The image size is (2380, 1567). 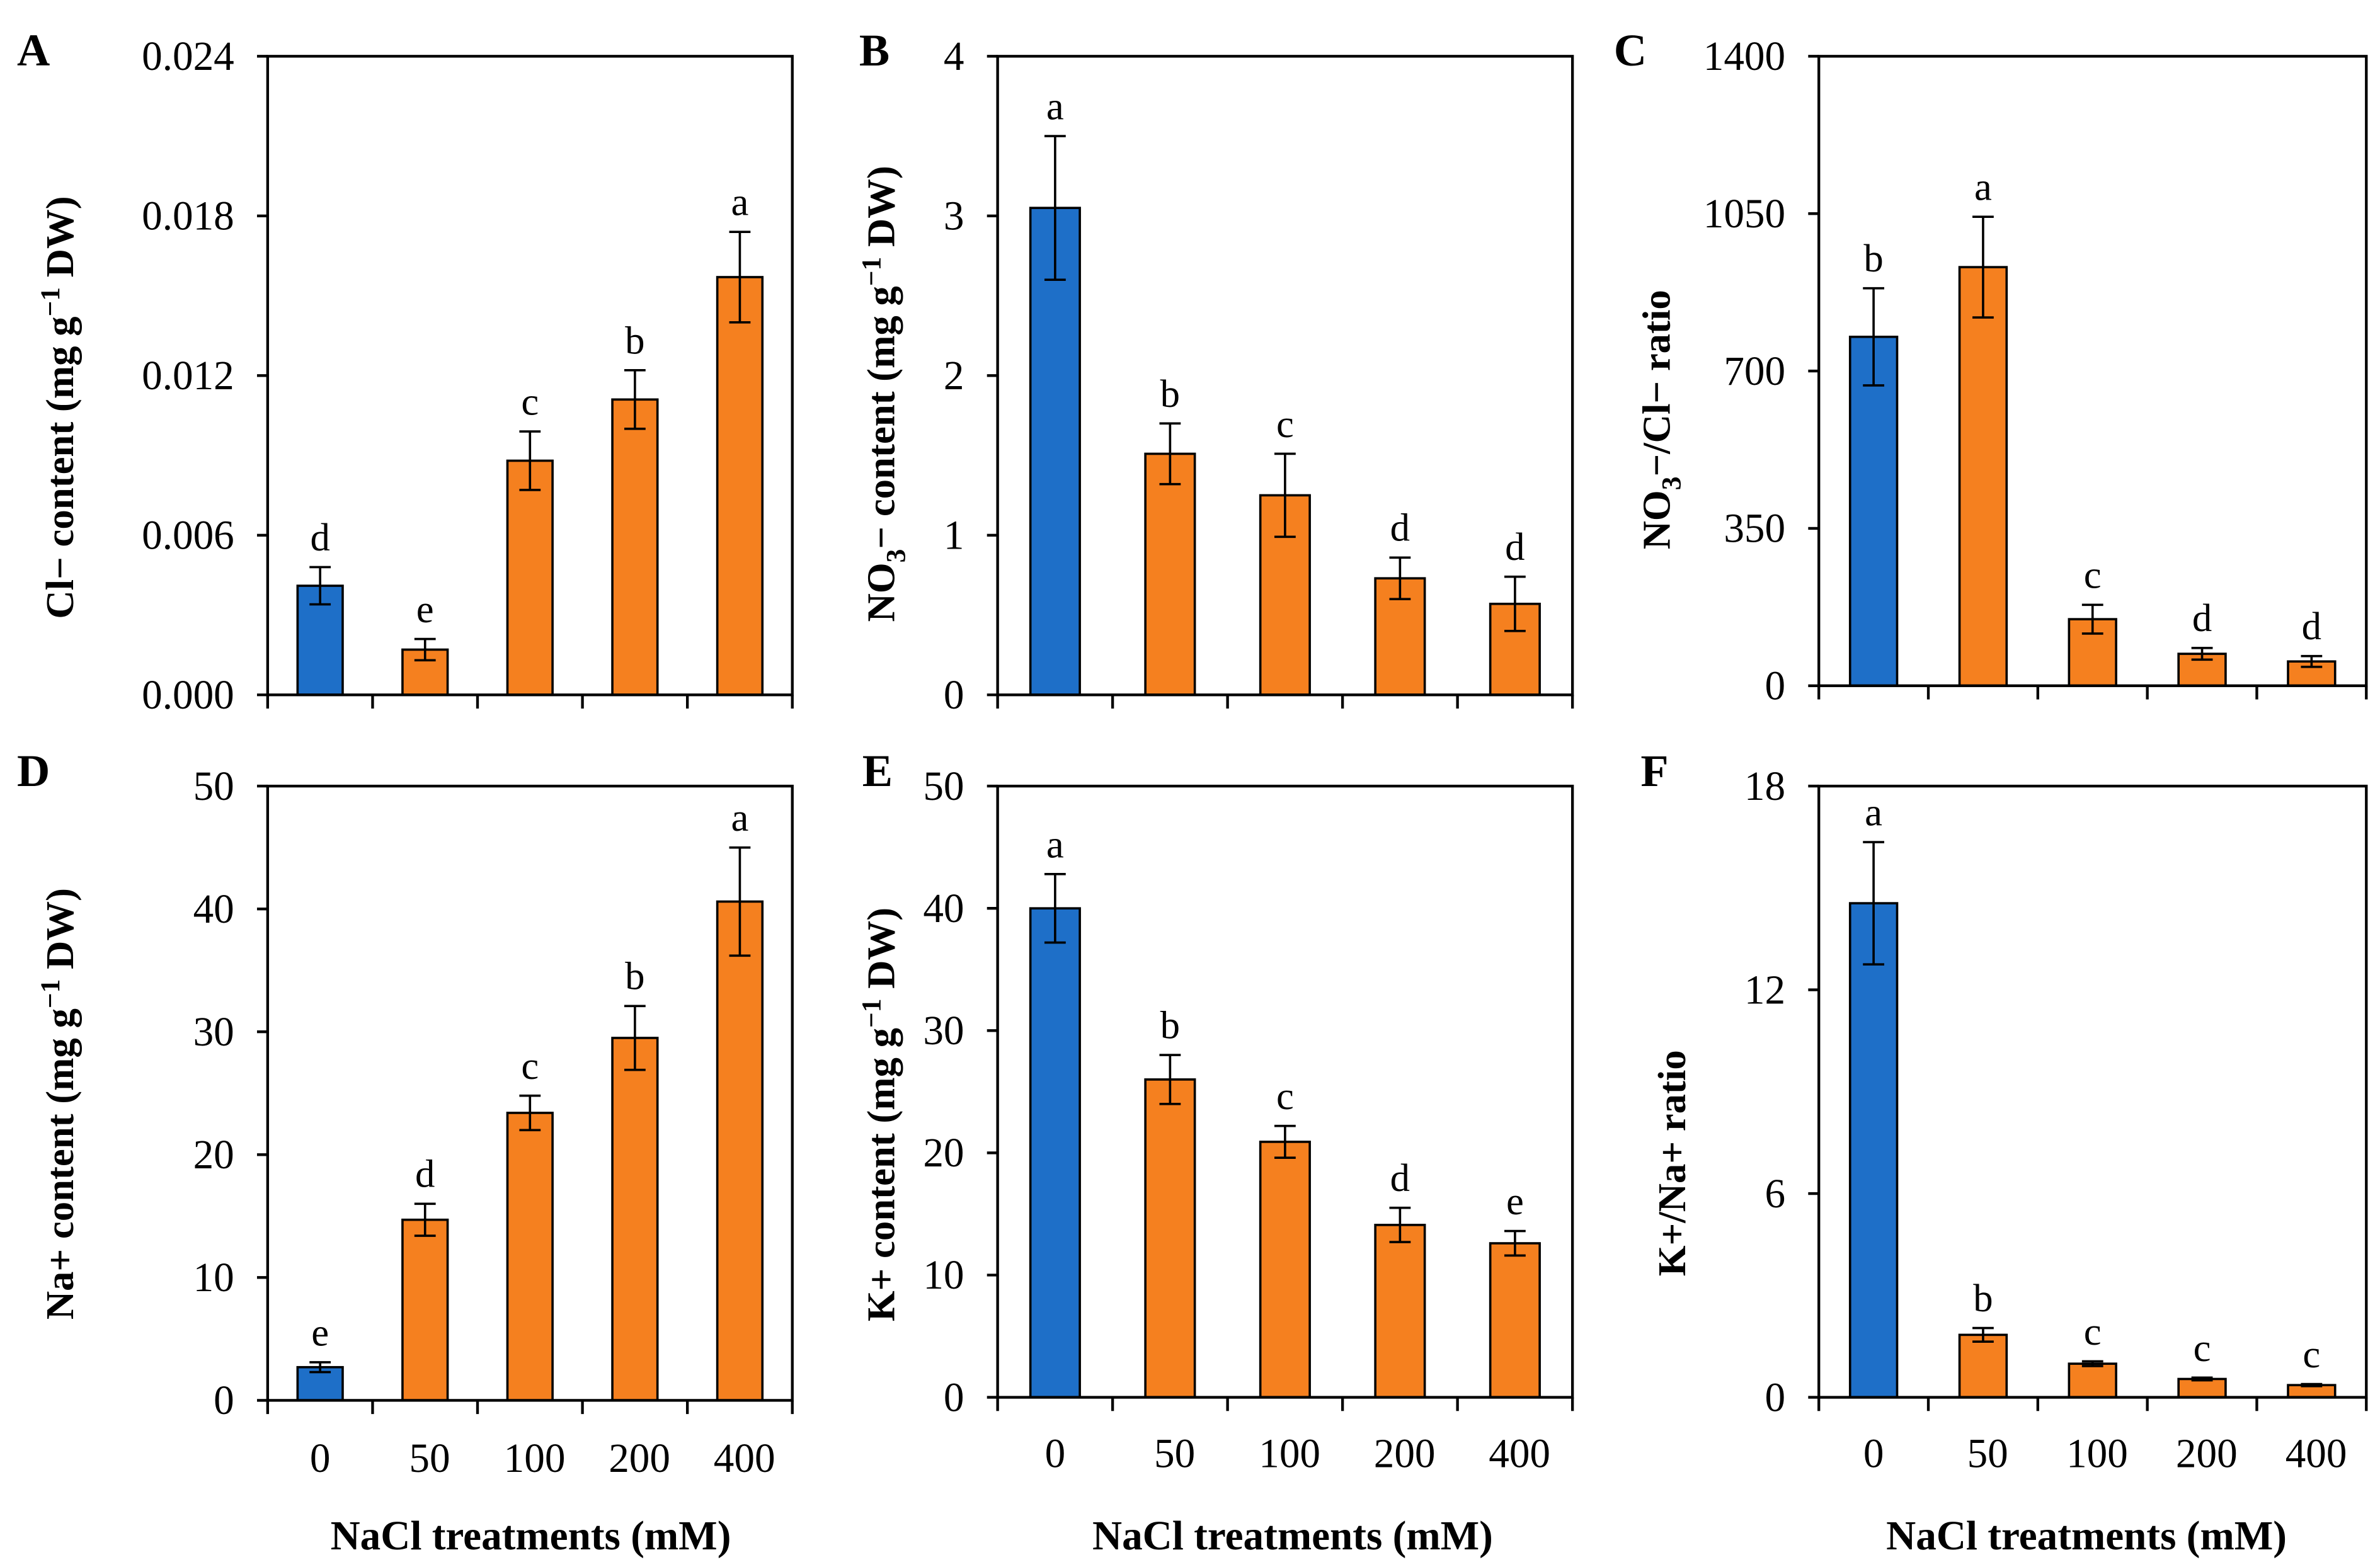 What do you see at coordinates (1983, 187) in the screenshot?
I see `significance-letter-C-50: a` at bounding box center [1983, 187].